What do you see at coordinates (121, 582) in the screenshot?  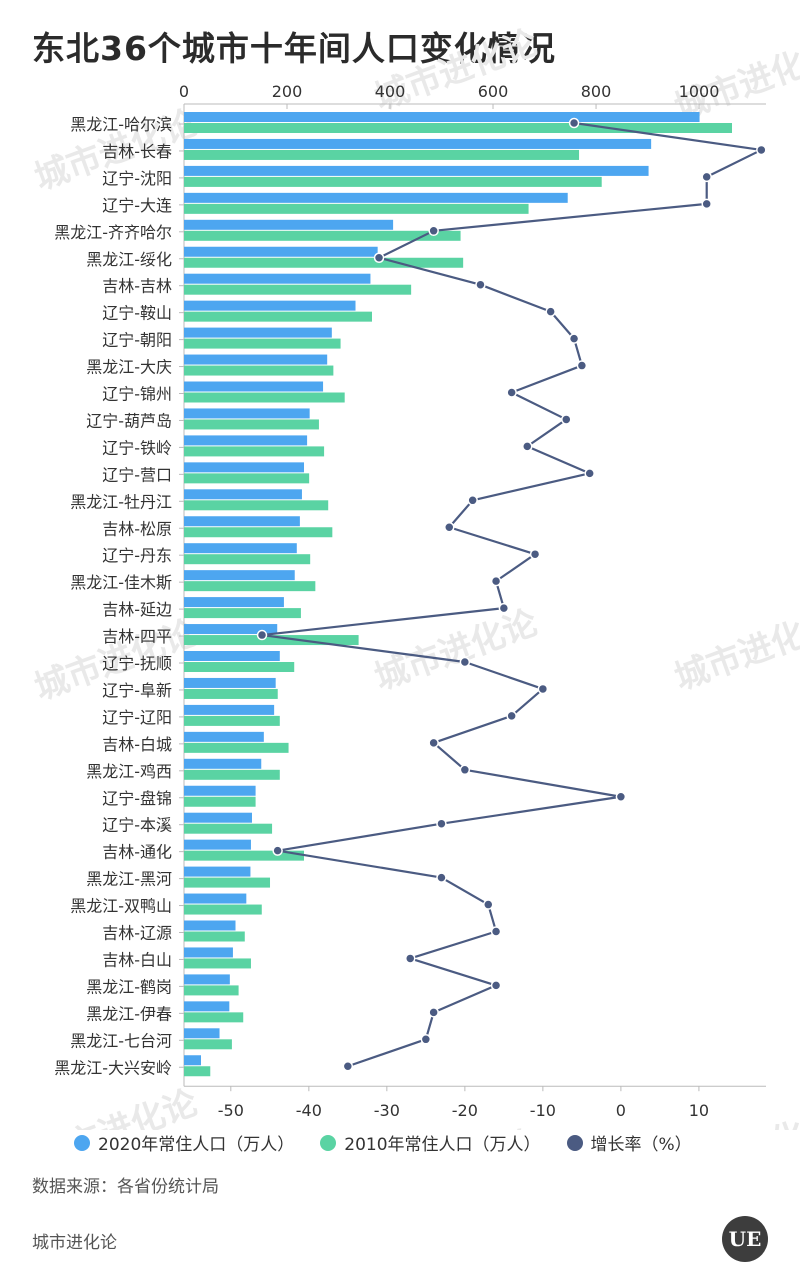 I see `category-label: 黑龙江-佳木斯` at bounding box center [121, 582].